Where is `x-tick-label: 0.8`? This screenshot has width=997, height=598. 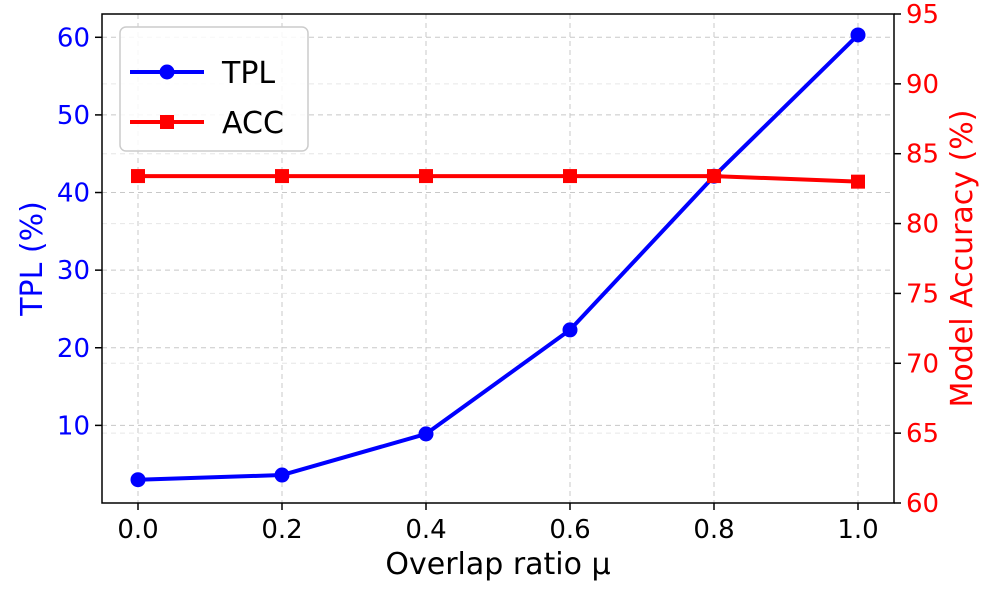 x-tick-label: 0.8 is located at coordinates (713, 530).